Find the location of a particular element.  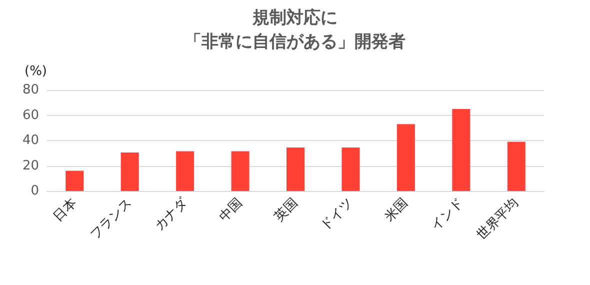

chart-title: 規制対応に is located at coordinates (295, 18).